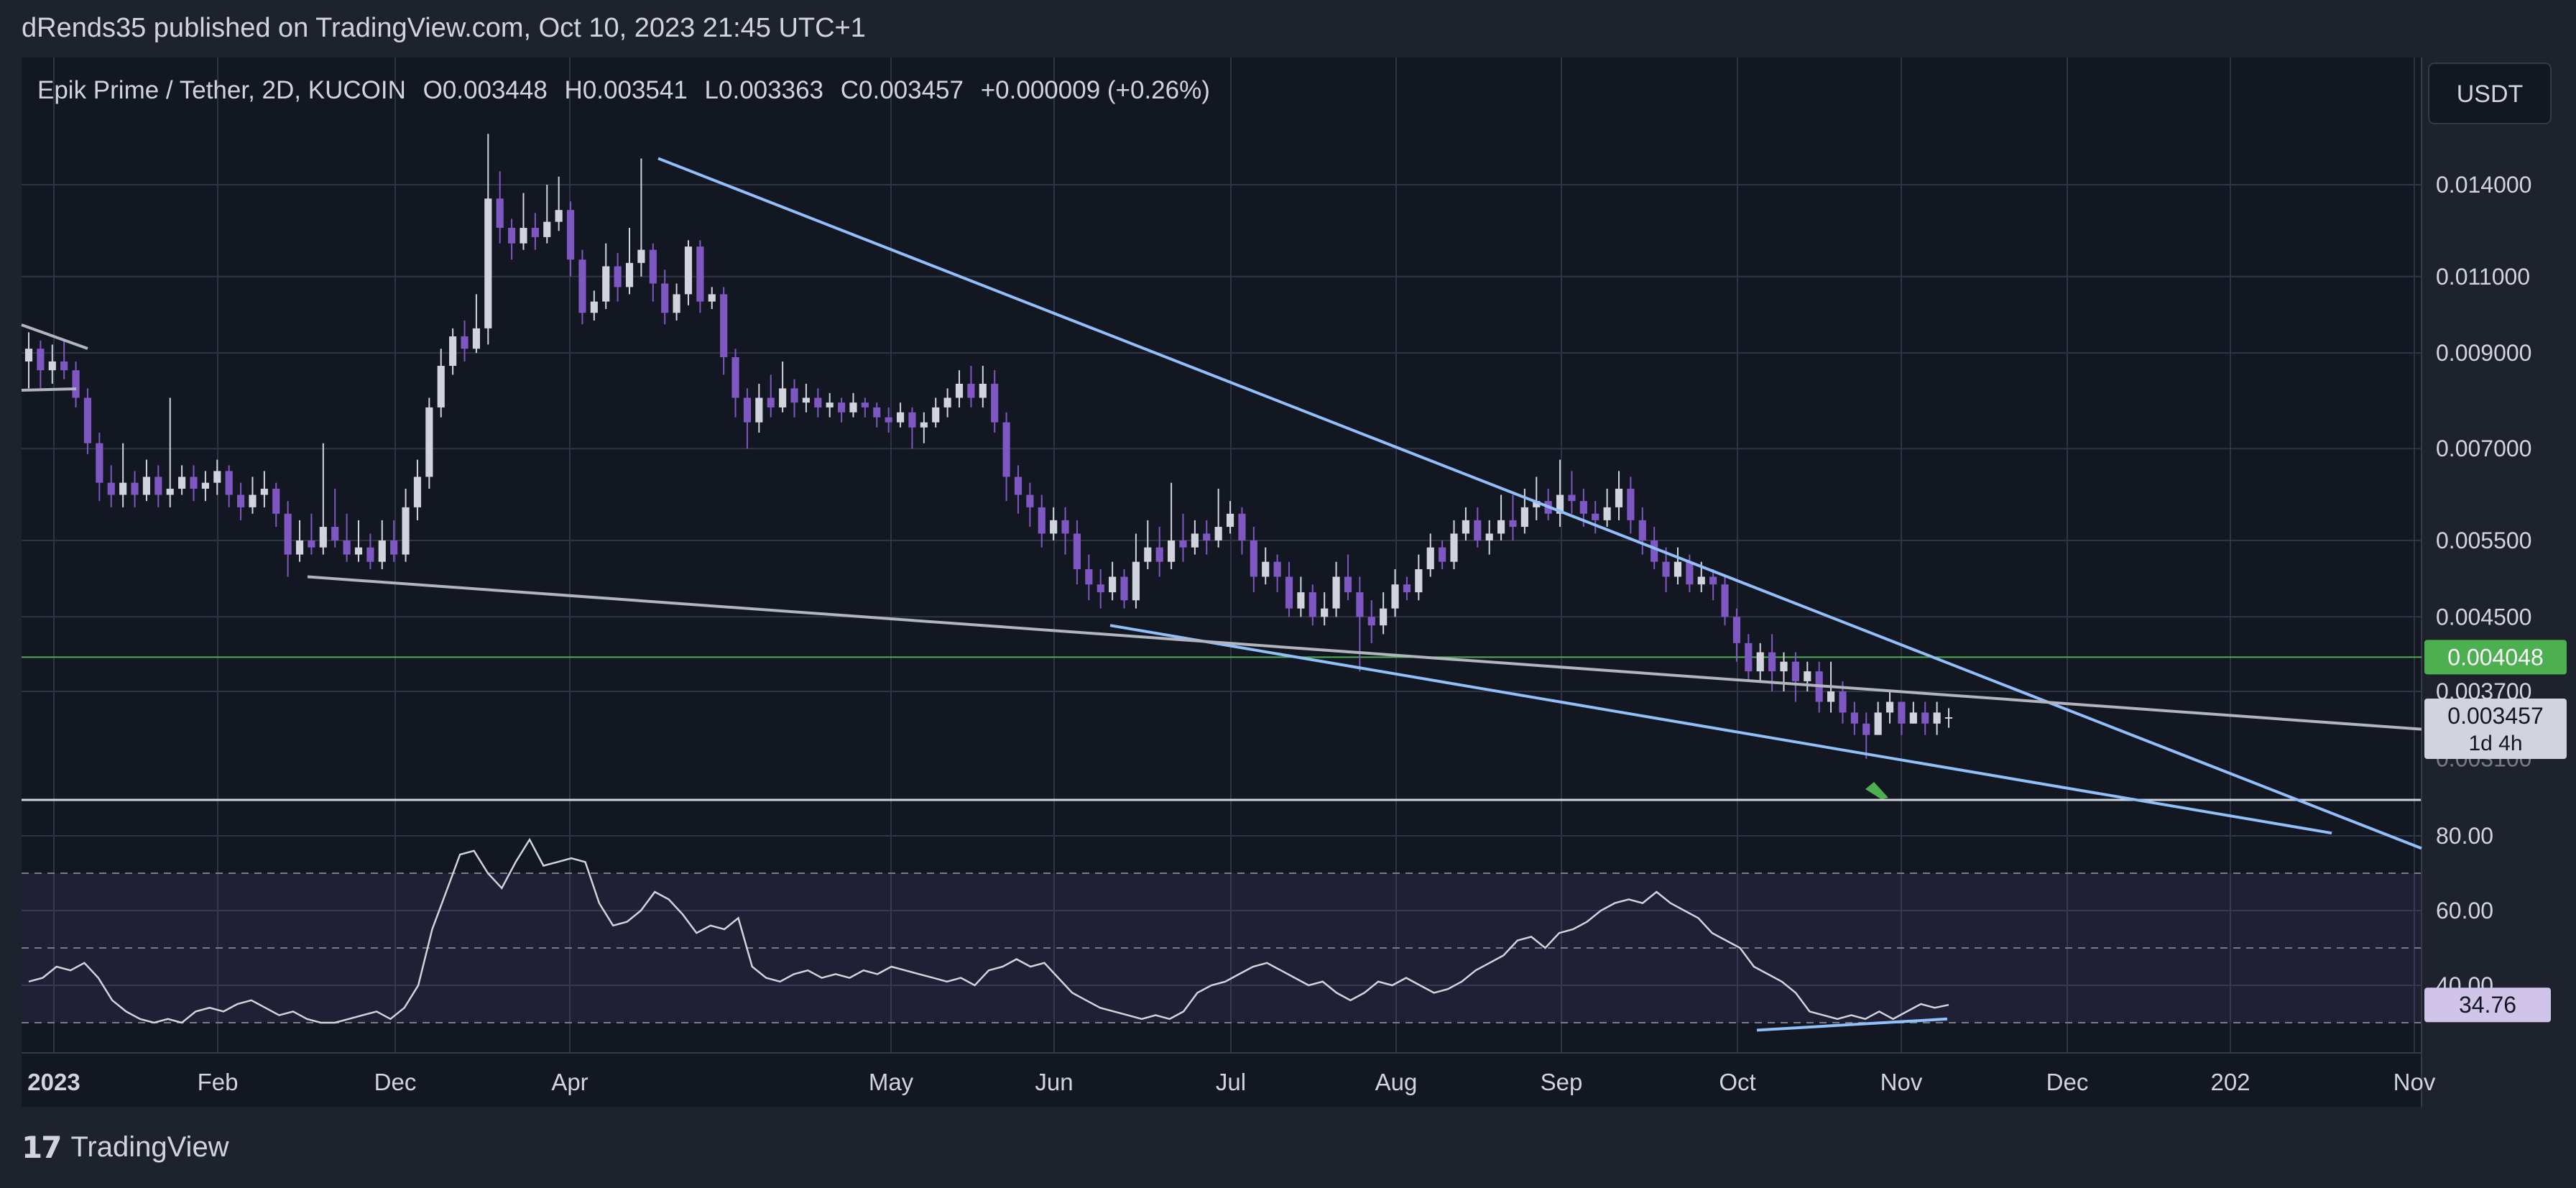 The width and height of the screenshot is (2576, 1188). Describe the element at coordinates (2495, 728) in the screenshot. I see `last-price-box` at that location.